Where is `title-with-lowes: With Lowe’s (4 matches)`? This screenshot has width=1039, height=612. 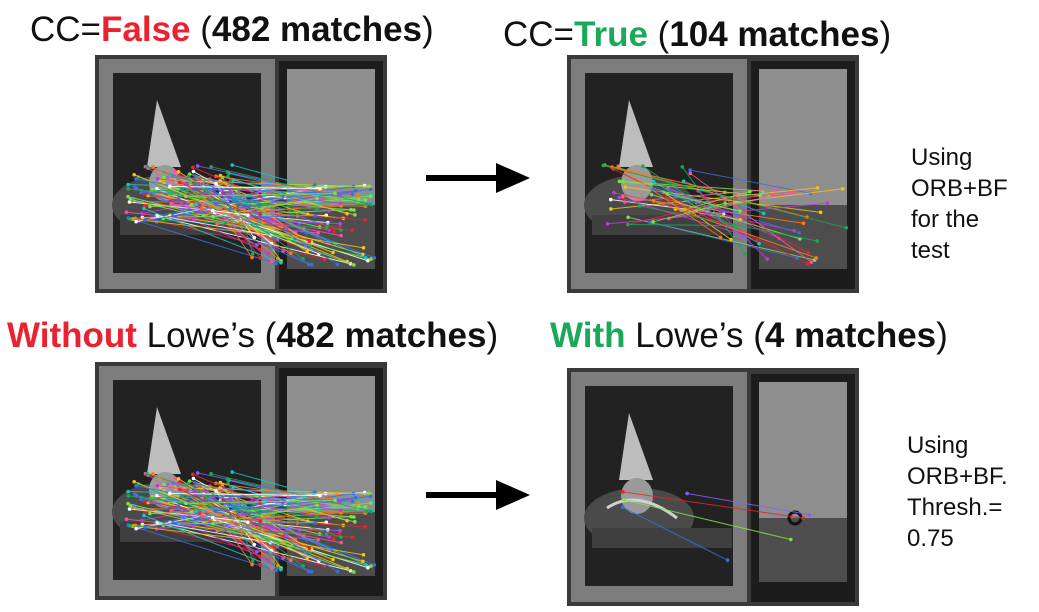
title-with-lowes: With Lowe’s (4 matches) is located at coordinates (749, 335).